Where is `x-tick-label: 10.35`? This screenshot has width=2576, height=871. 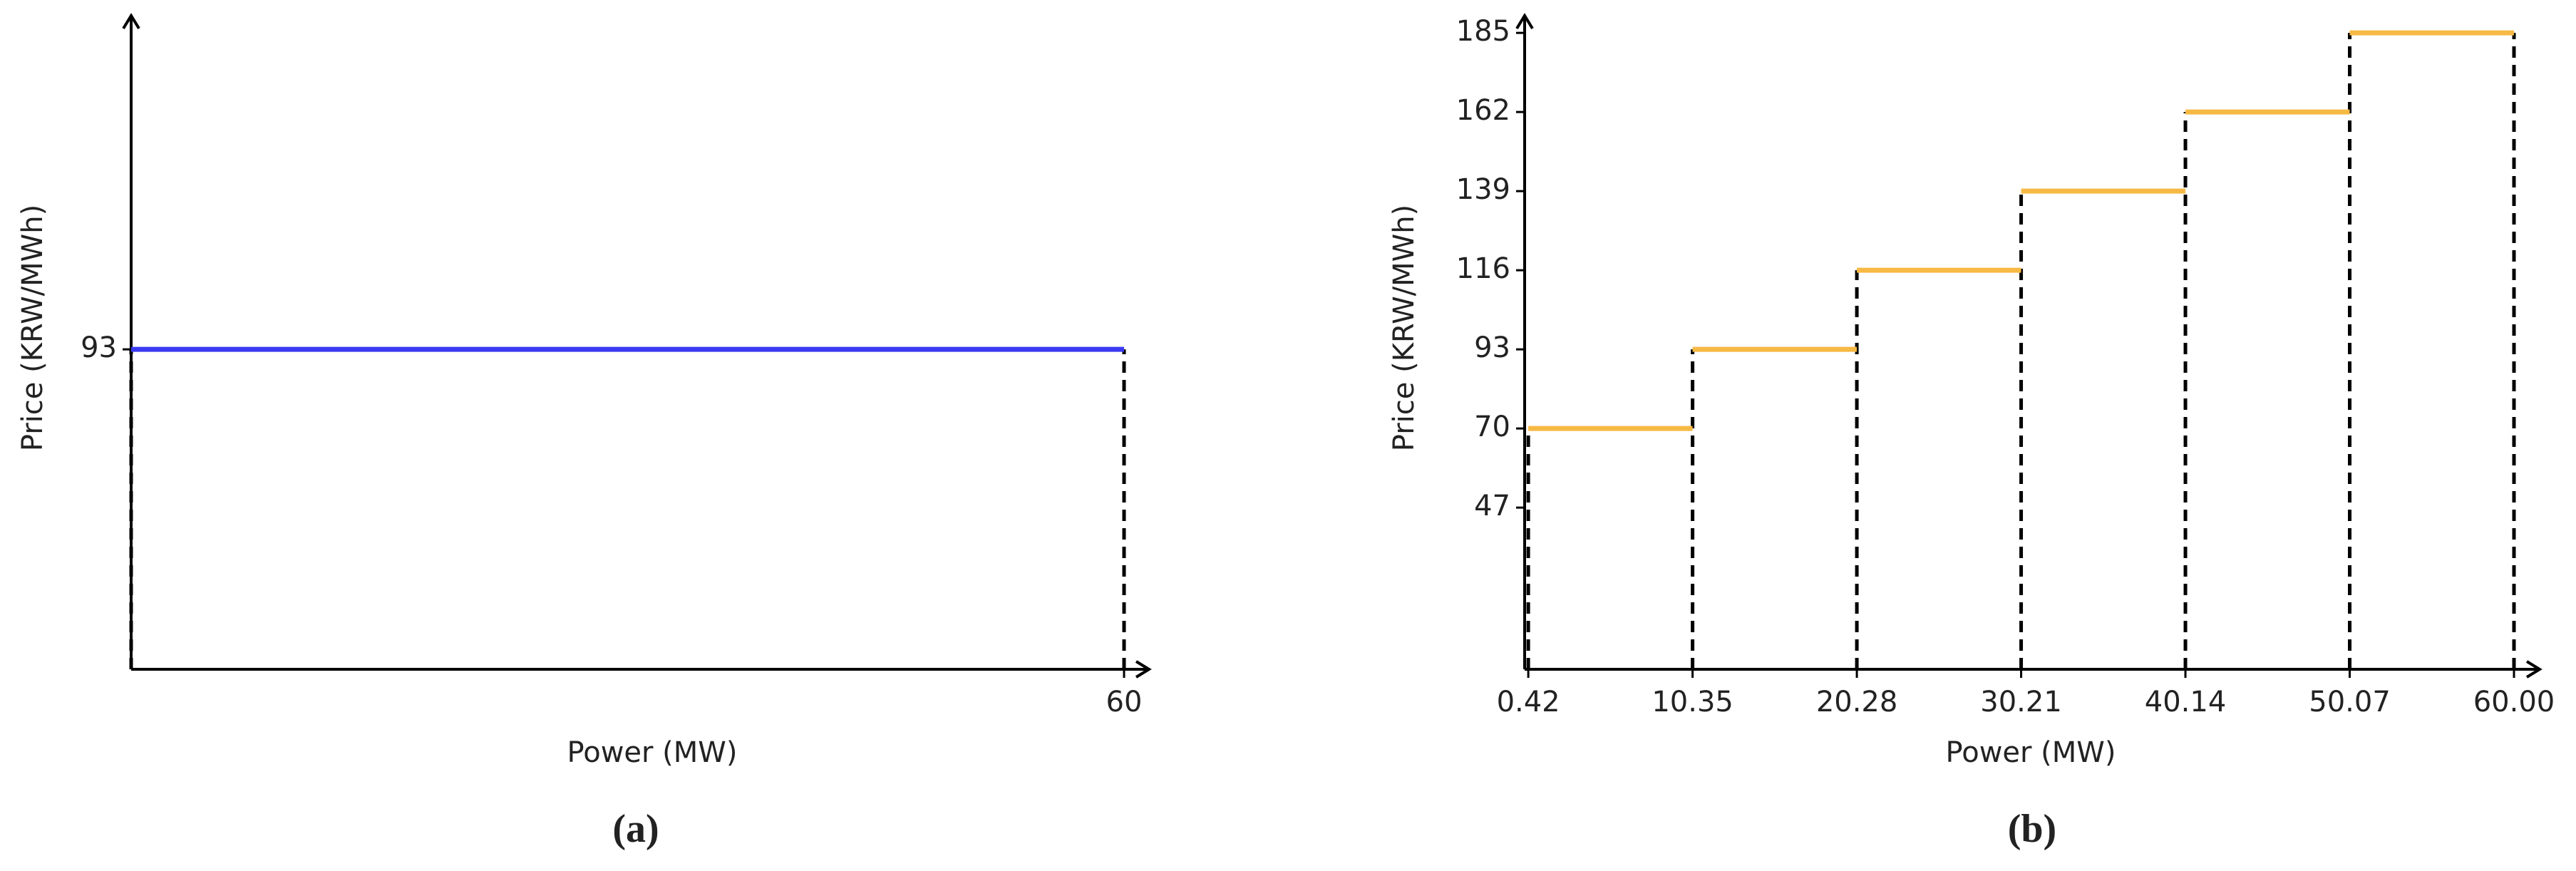
x-tick-label: 10.35 is located at coordinates (1692, 702).